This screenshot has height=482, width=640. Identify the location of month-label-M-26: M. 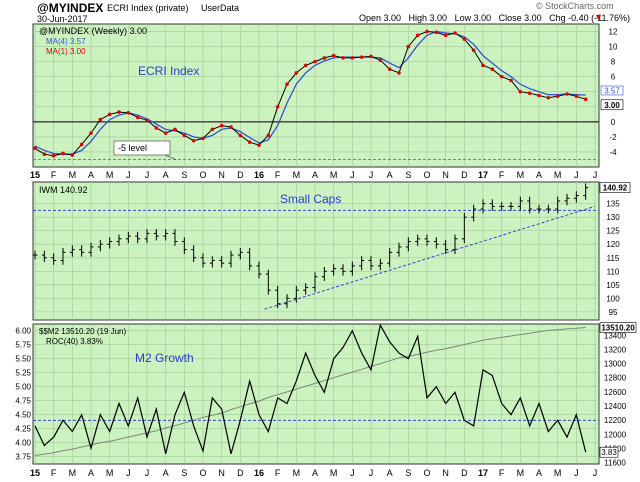
(521, 175).